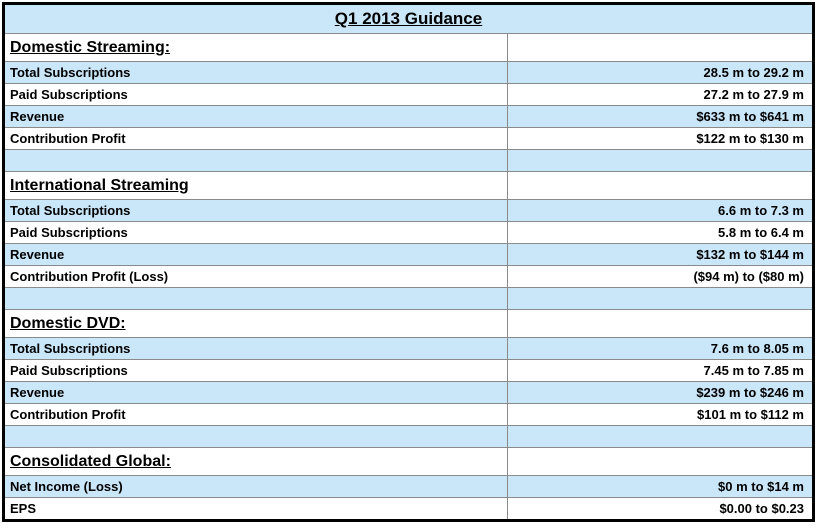 The width and height of the screenshot is (816, 529). I want to click on metric-value: 5.8 m to 6.4 m, so click(761, 232).